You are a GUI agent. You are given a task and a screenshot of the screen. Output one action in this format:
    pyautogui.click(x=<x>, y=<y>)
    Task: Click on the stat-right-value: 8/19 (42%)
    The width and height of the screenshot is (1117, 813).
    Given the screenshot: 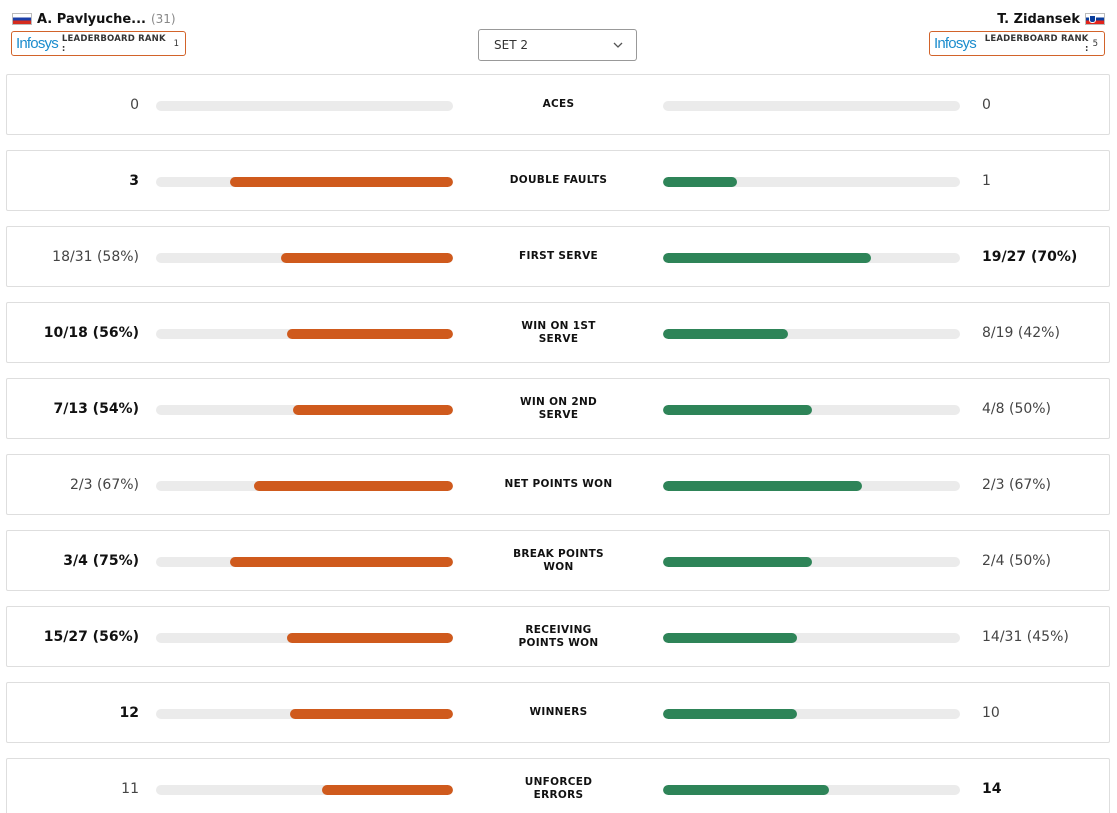 What is the action you would take?
    pyautogui.click(x=1021, y=332)
    